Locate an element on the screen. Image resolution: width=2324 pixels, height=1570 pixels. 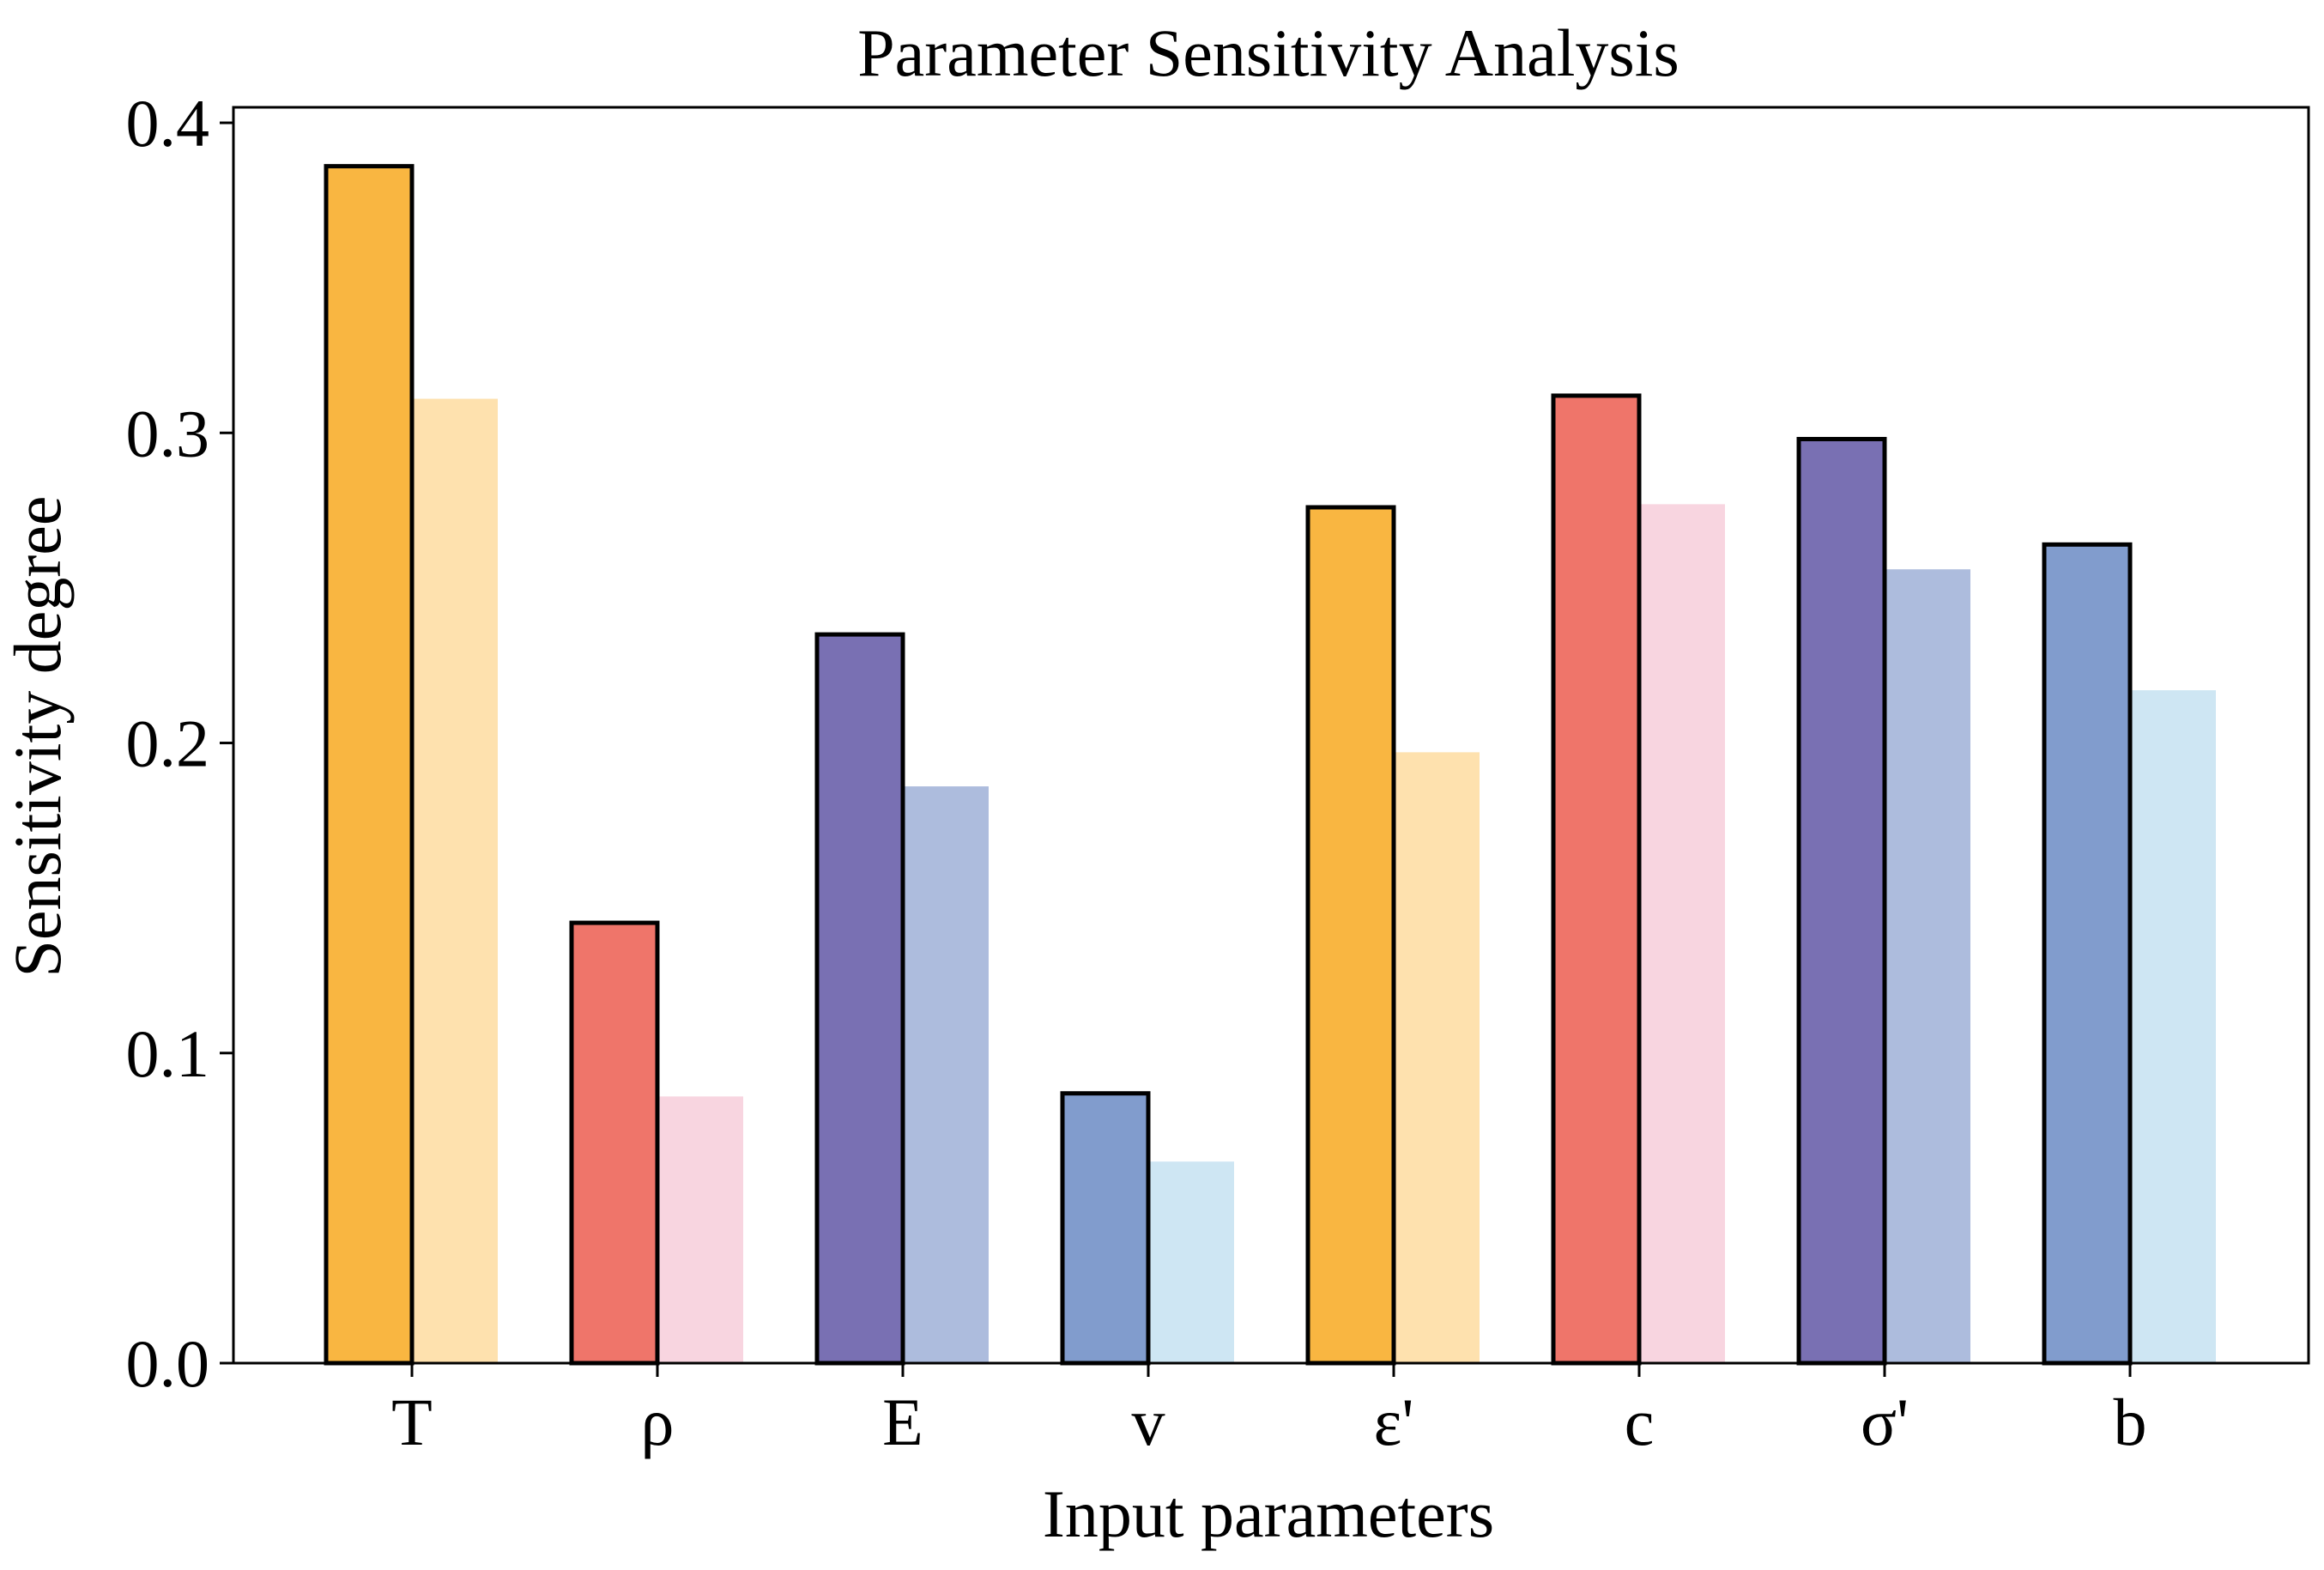
y-tick-label-4: 0.4 is located at coordinates (168, 124).